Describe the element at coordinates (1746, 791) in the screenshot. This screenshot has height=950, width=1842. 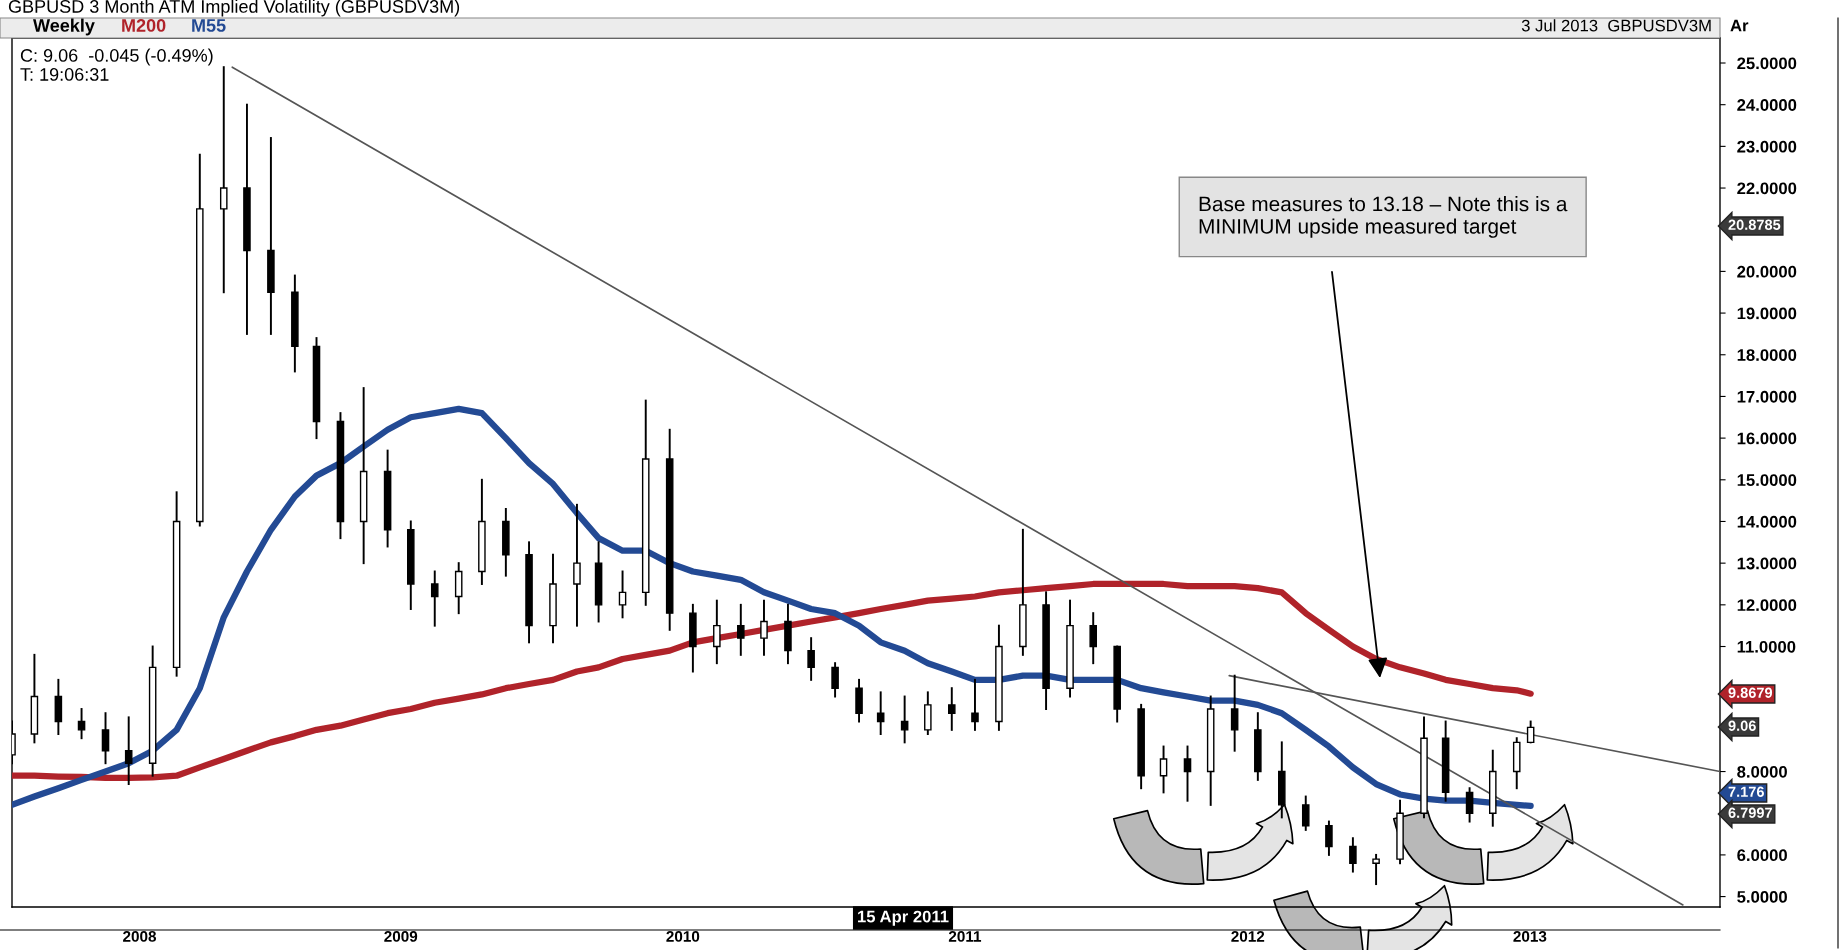
I see `text: 7.176` at that location.